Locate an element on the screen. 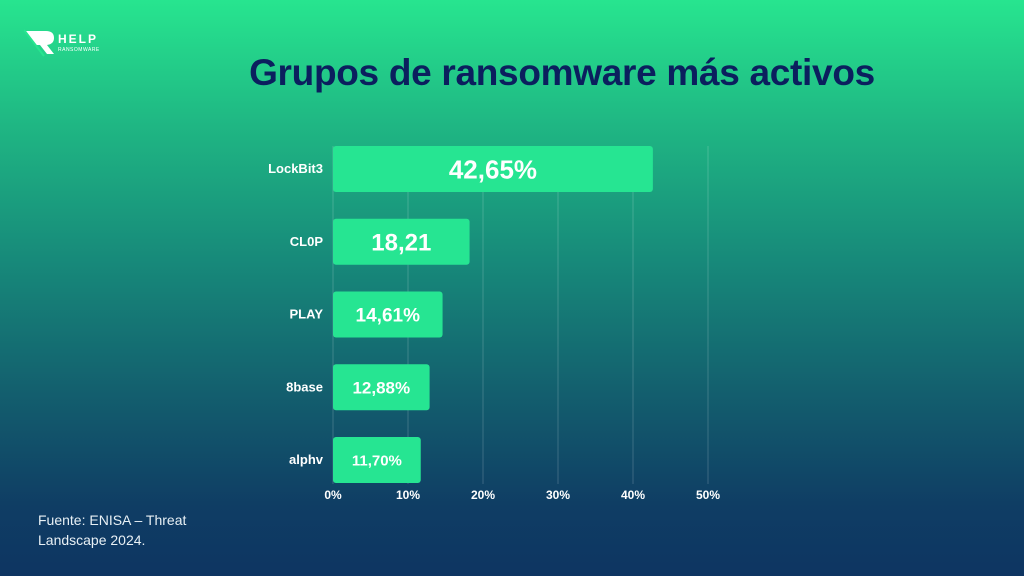  x-tick-label: 30% is located at coordinates (558, 495).